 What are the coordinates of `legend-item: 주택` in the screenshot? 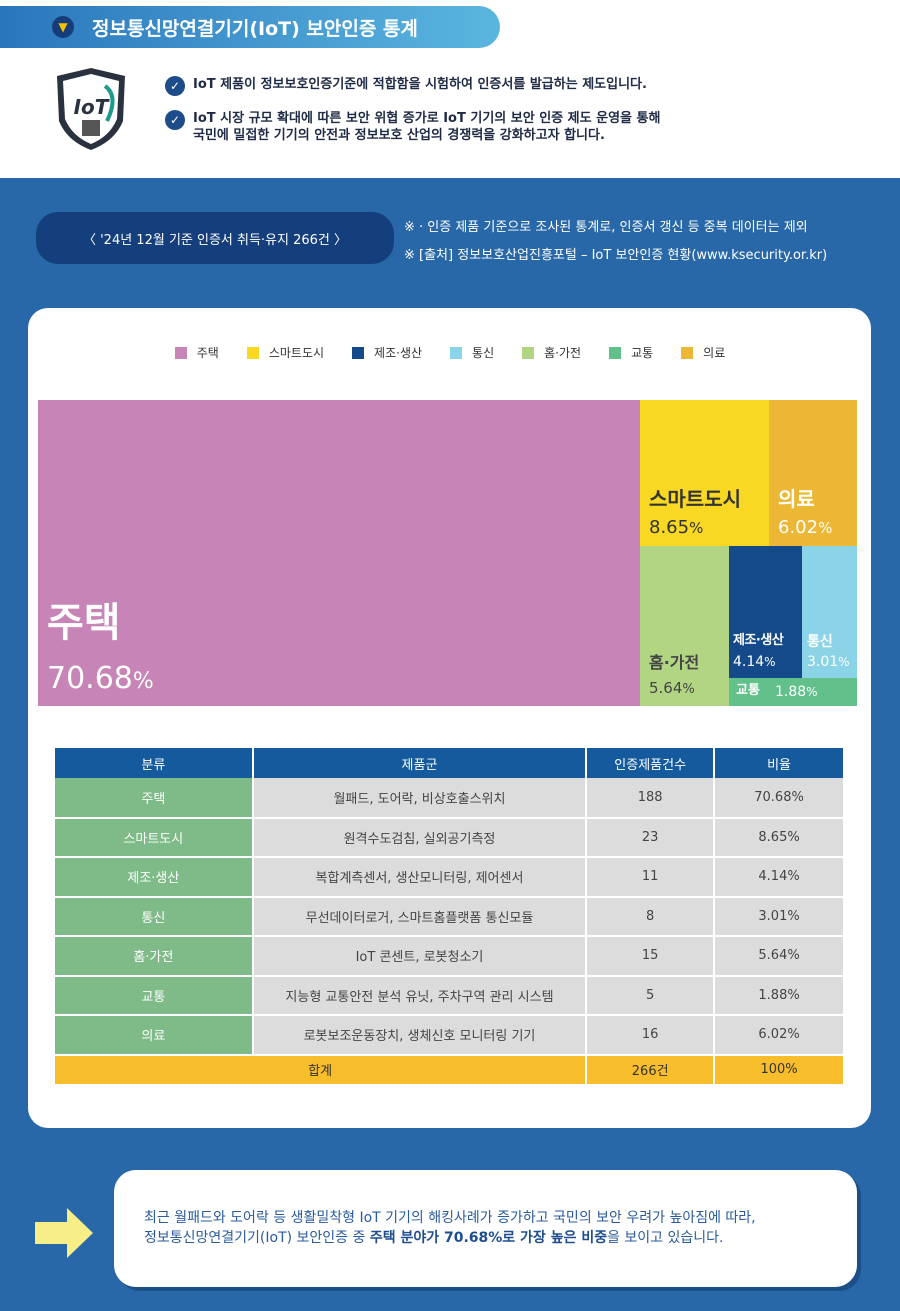 It's located at (196, 352).